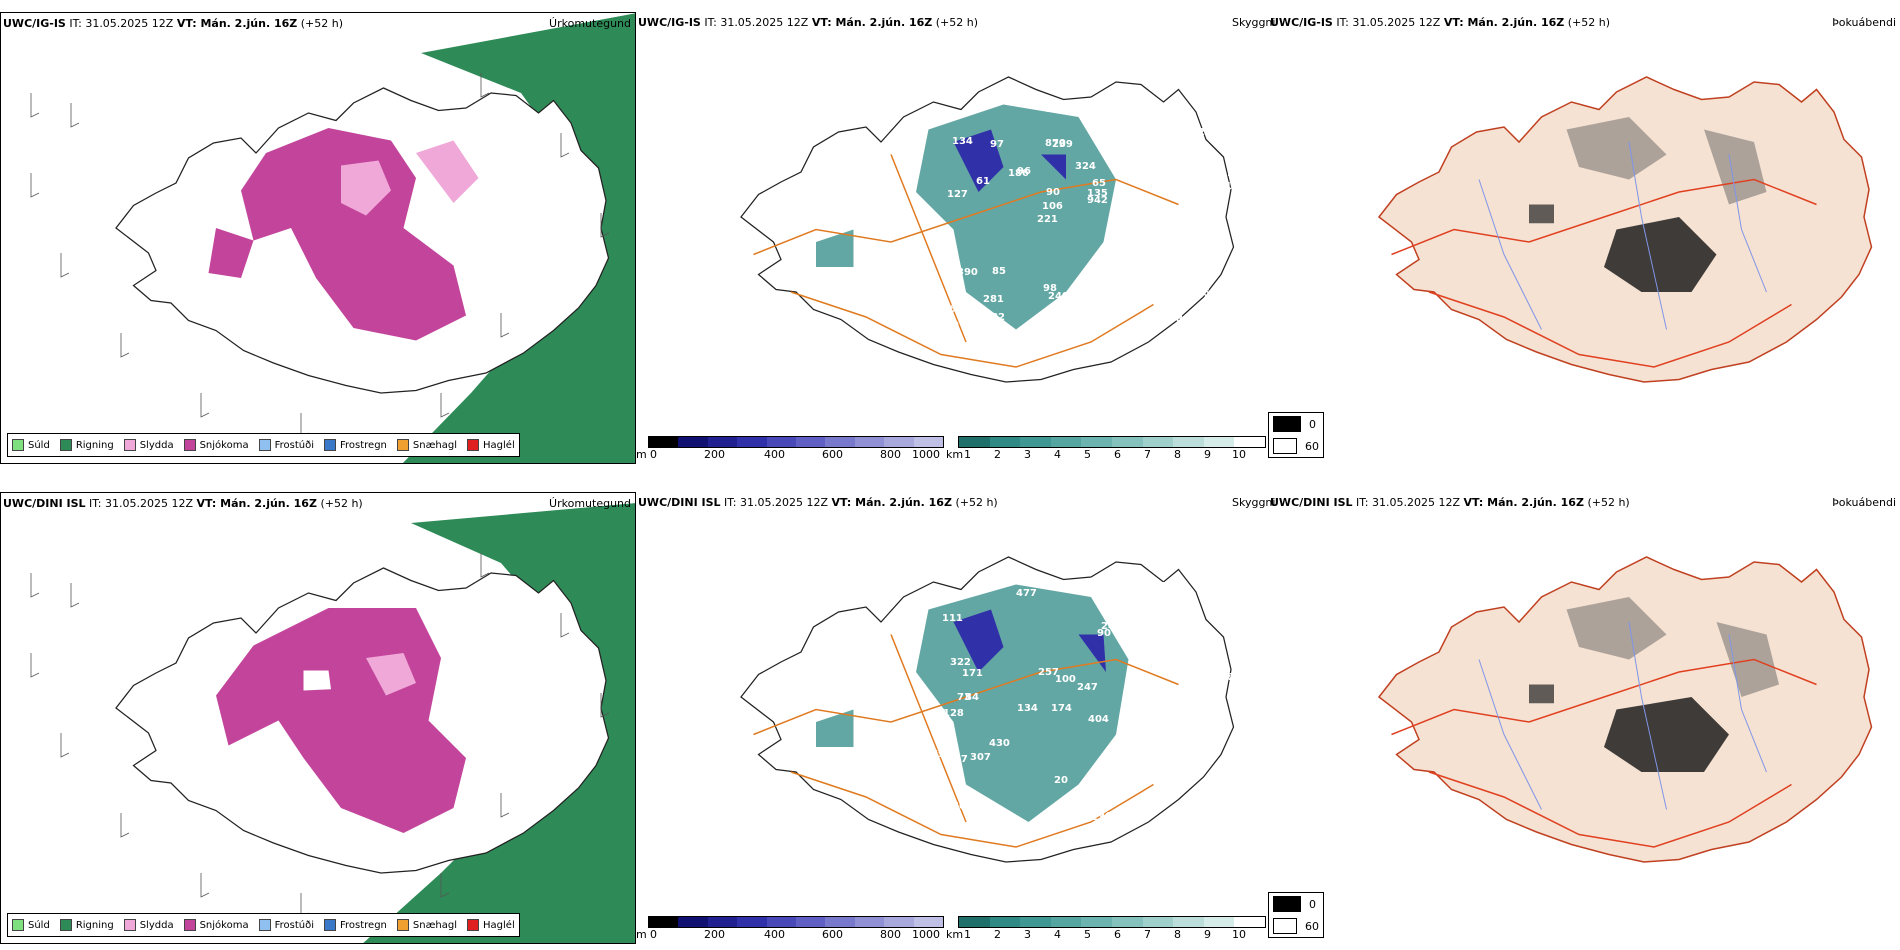 The width and height of the screenshot is (1900, 950). What do you see at coordinates (355, 445) in the screenshot?
I see `legend-item: Frostregn` at bounding box center [355, 445].